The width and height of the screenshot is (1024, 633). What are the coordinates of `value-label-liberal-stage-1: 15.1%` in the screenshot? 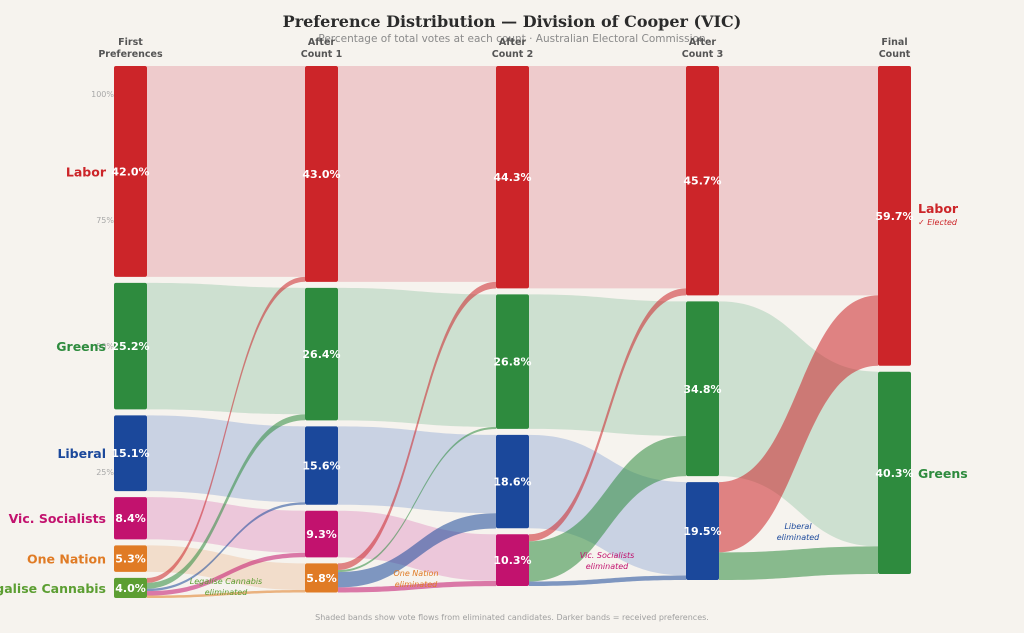 It's located at (130, 453).